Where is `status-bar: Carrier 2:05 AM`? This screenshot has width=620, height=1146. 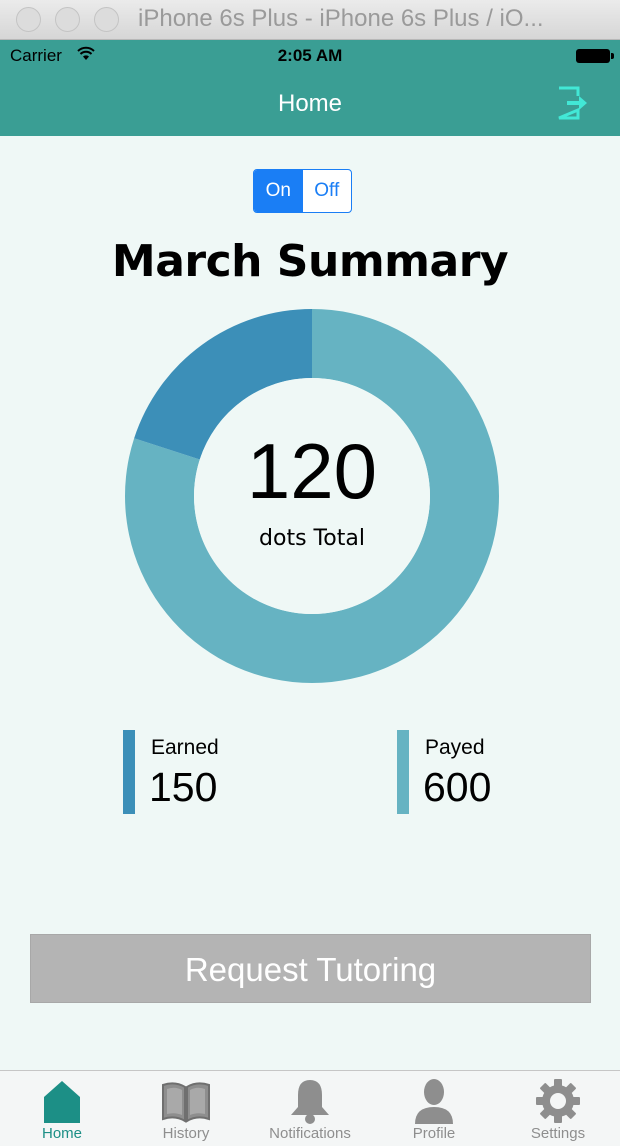 status-bar: Carrier 2:05 AM is located at coordinates (310, 56).